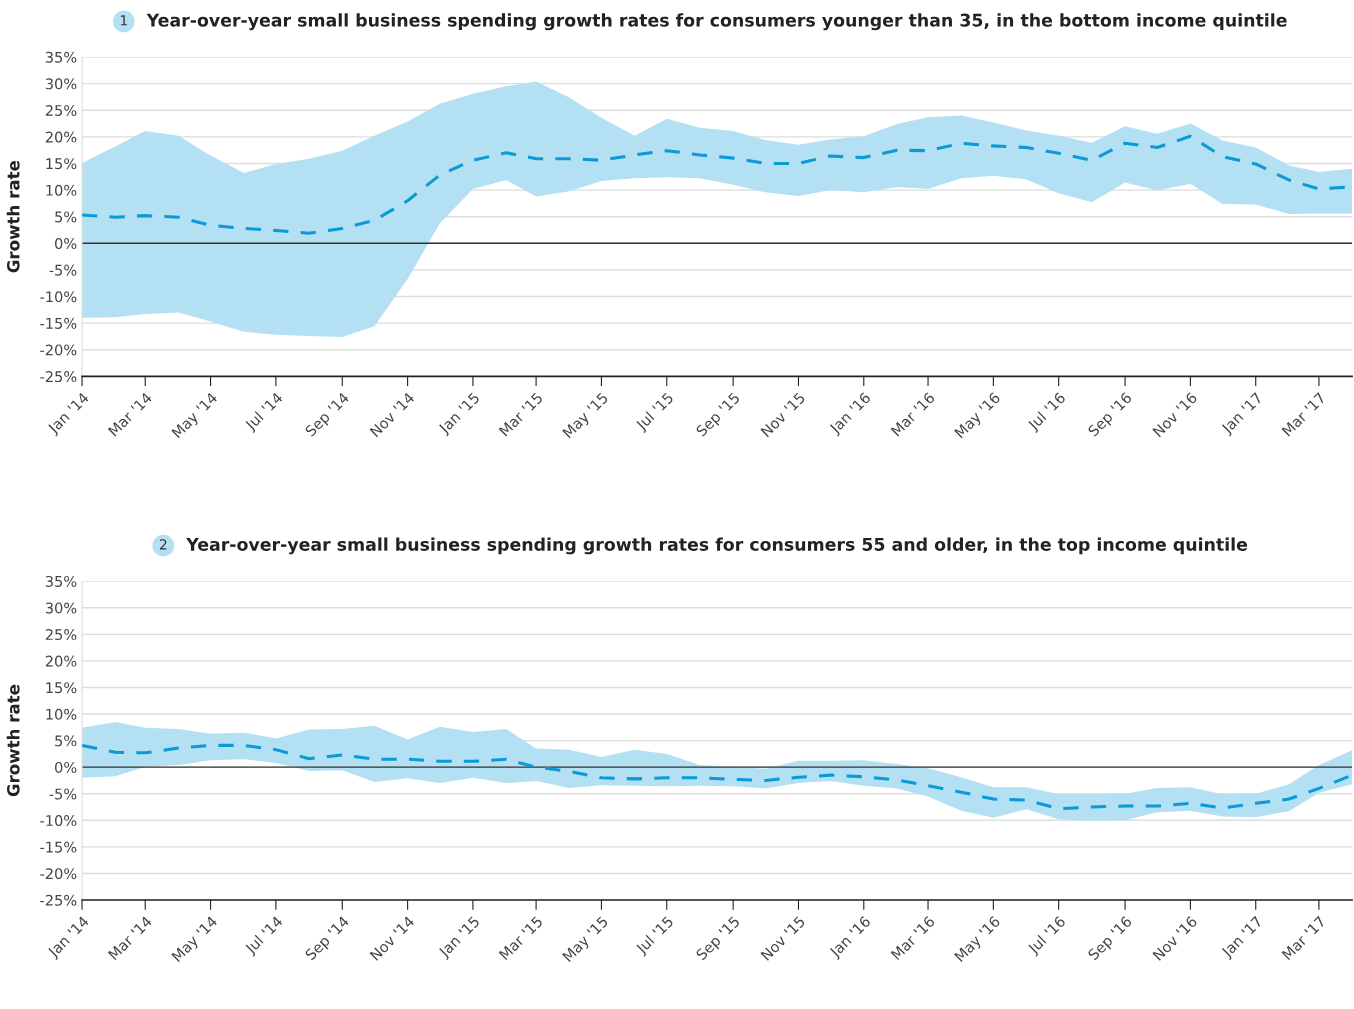  Describe the element at coordinates (521, 938) in the screenshot. I see `x-tick-label: Mar '15` at that location.